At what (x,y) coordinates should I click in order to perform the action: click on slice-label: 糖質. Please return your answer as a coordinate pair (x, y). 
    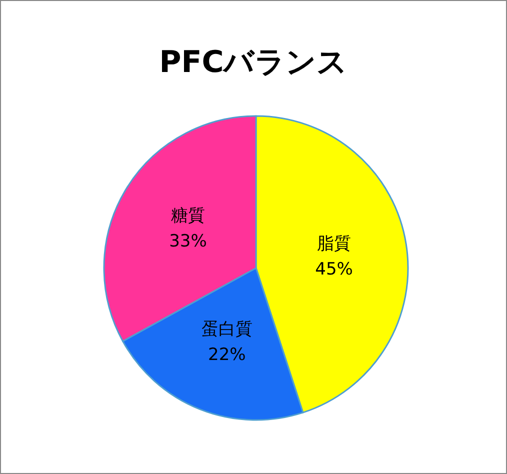
    Looking at the image, I should click on (187, 216).